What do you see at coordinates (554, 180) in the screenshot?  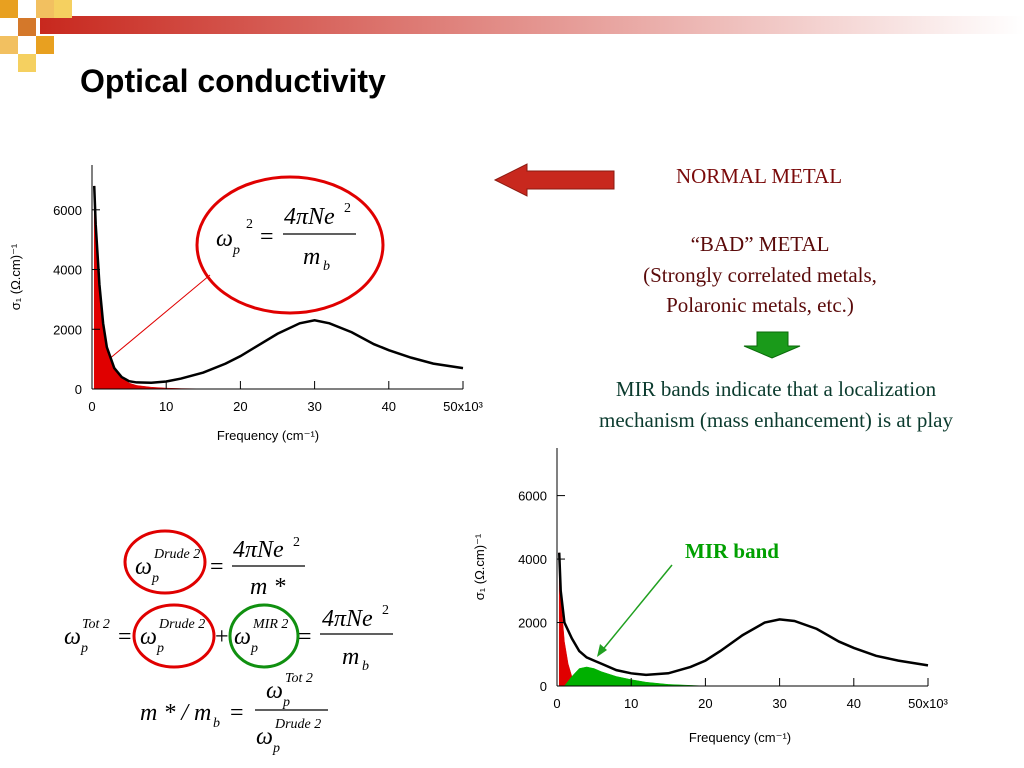 I see `left-arrow` at bounding box center [554, 180].